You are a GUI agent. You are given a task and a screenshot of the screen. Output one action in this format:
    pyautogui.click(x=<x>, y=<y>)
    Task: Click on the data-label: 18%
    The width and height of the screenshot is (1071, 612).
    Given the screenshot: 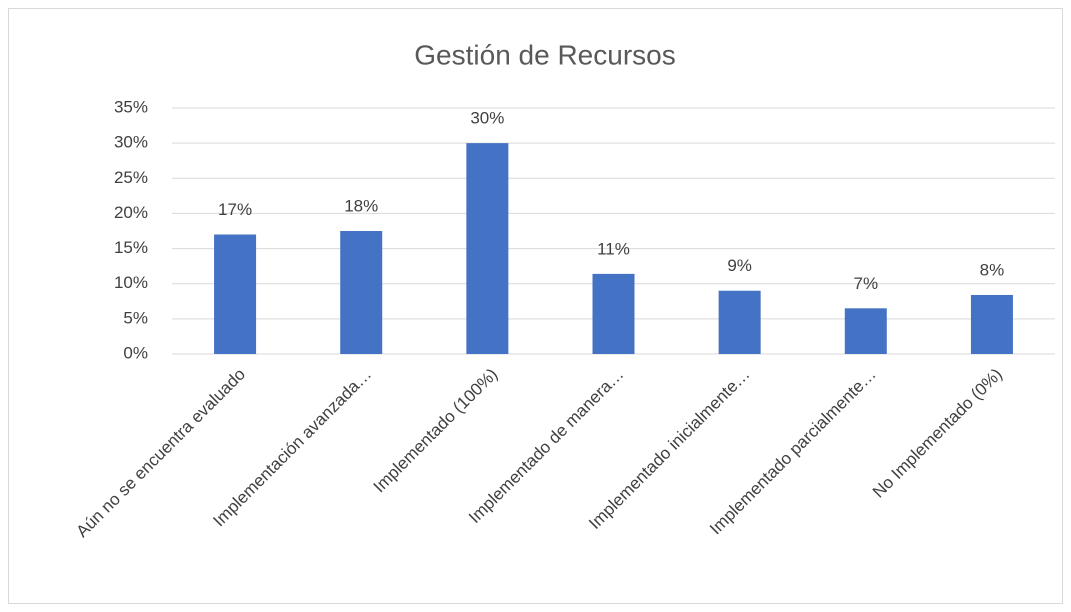 What is the action you would take?
    pyautogui.click(x=361, y=205)
    